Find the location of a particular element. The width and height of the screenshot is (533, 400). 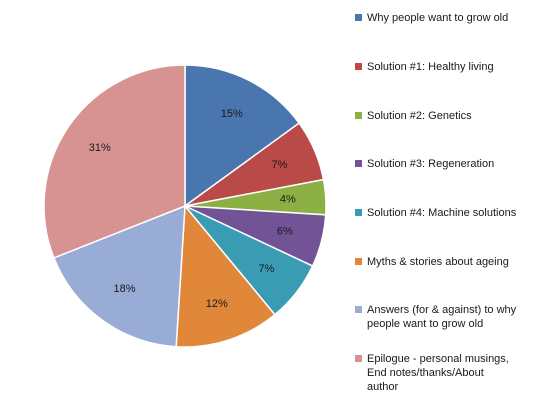

legend-label: Solution #2: Genetics is located at coordinates (419, 116).